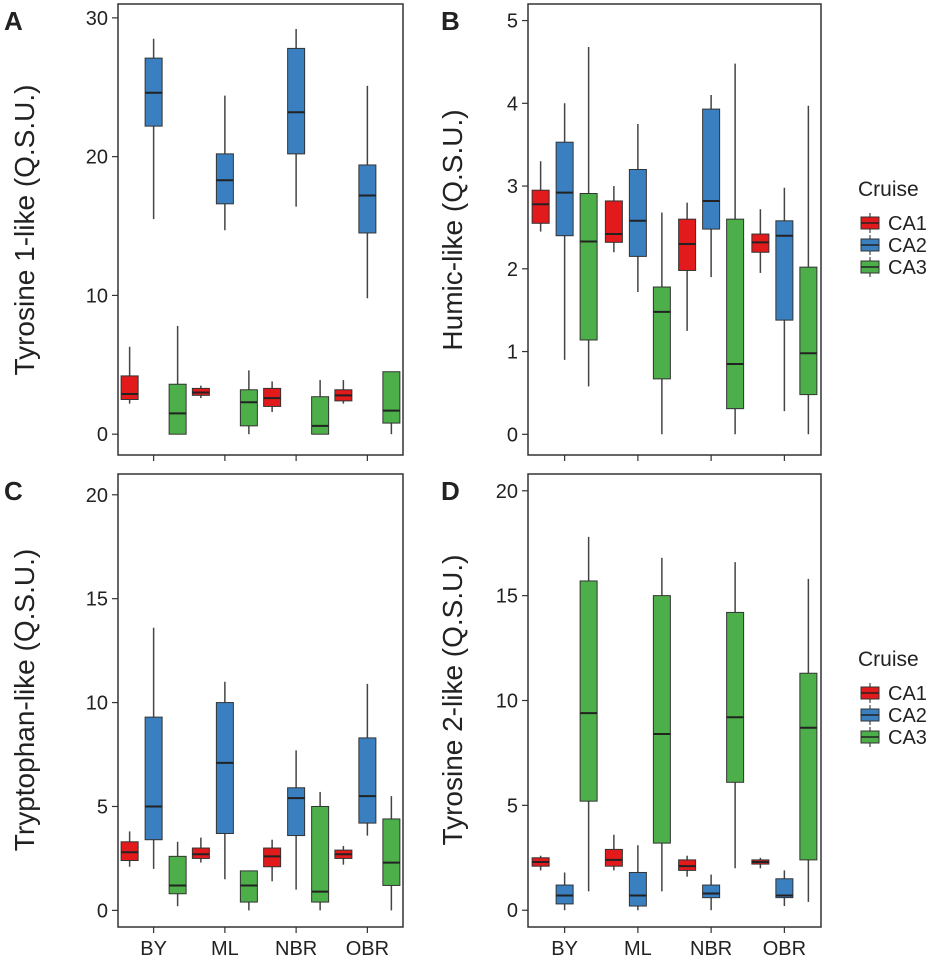 This screenshot has width=950, height=961. Describe the element at coordinates (97, 19) in the screenshot. I see `y-tick-label: 30` at that location.